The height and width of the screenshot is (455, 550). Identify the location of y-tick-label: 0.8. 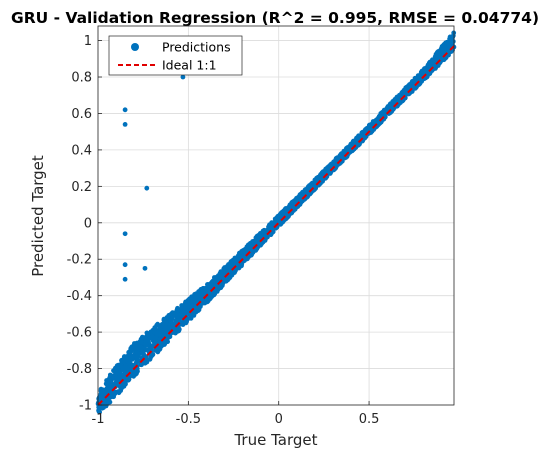
(81, 78).